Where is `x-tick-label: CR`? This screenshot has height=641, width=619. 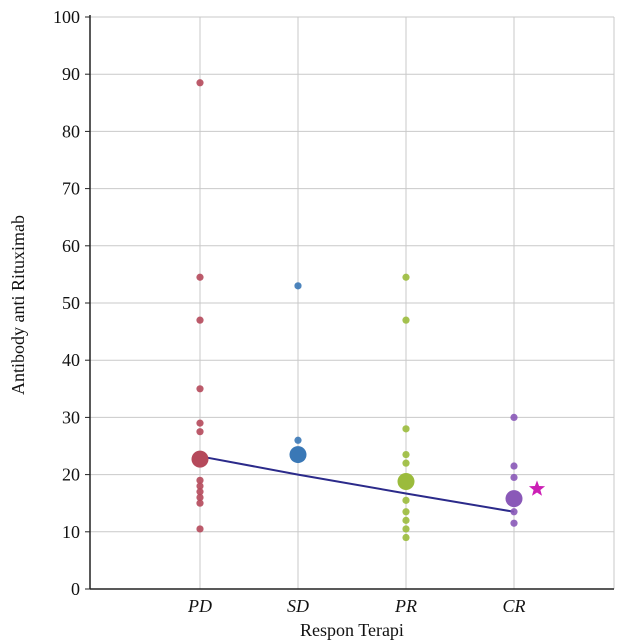
x-tick-label: CR is located at coordinates (513, 606).